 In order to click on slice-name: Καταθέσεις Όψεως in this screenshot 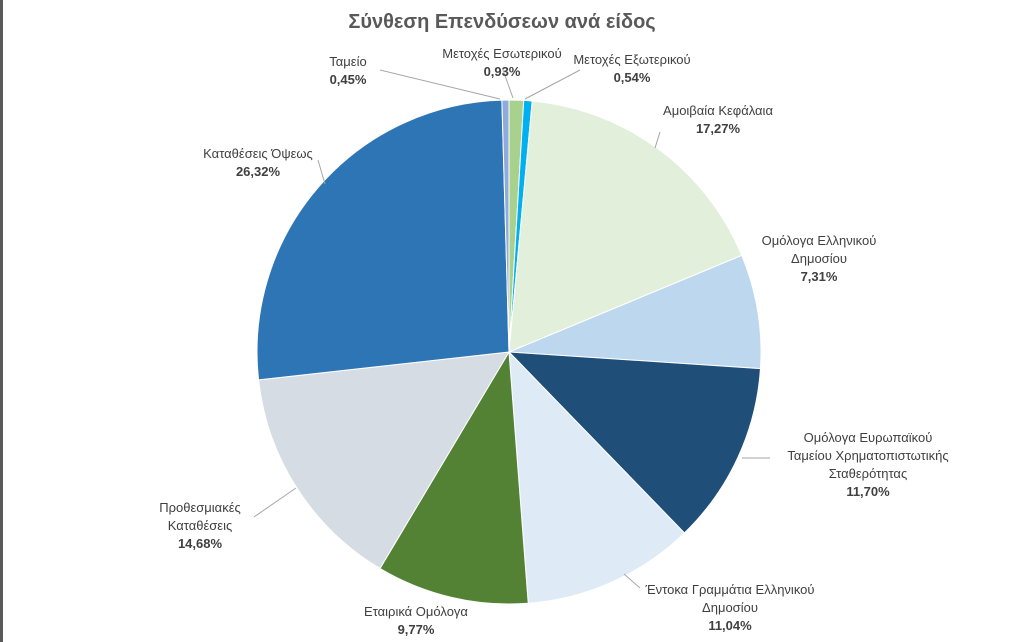, I will do `click(258, 153)`.